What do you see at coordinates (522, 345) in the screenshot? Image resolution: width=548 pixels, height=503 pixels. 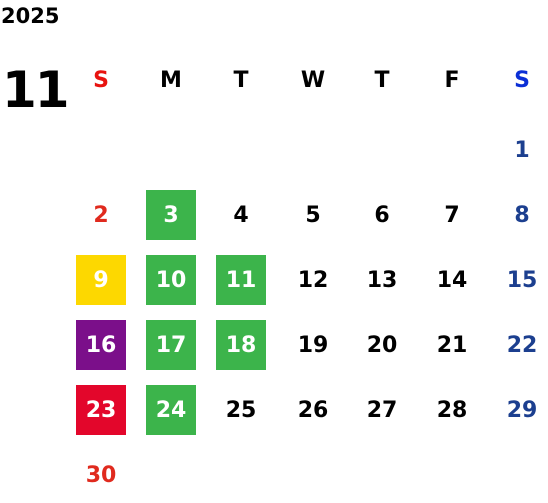 I see `day: 22` at bounding box center [522, 345].